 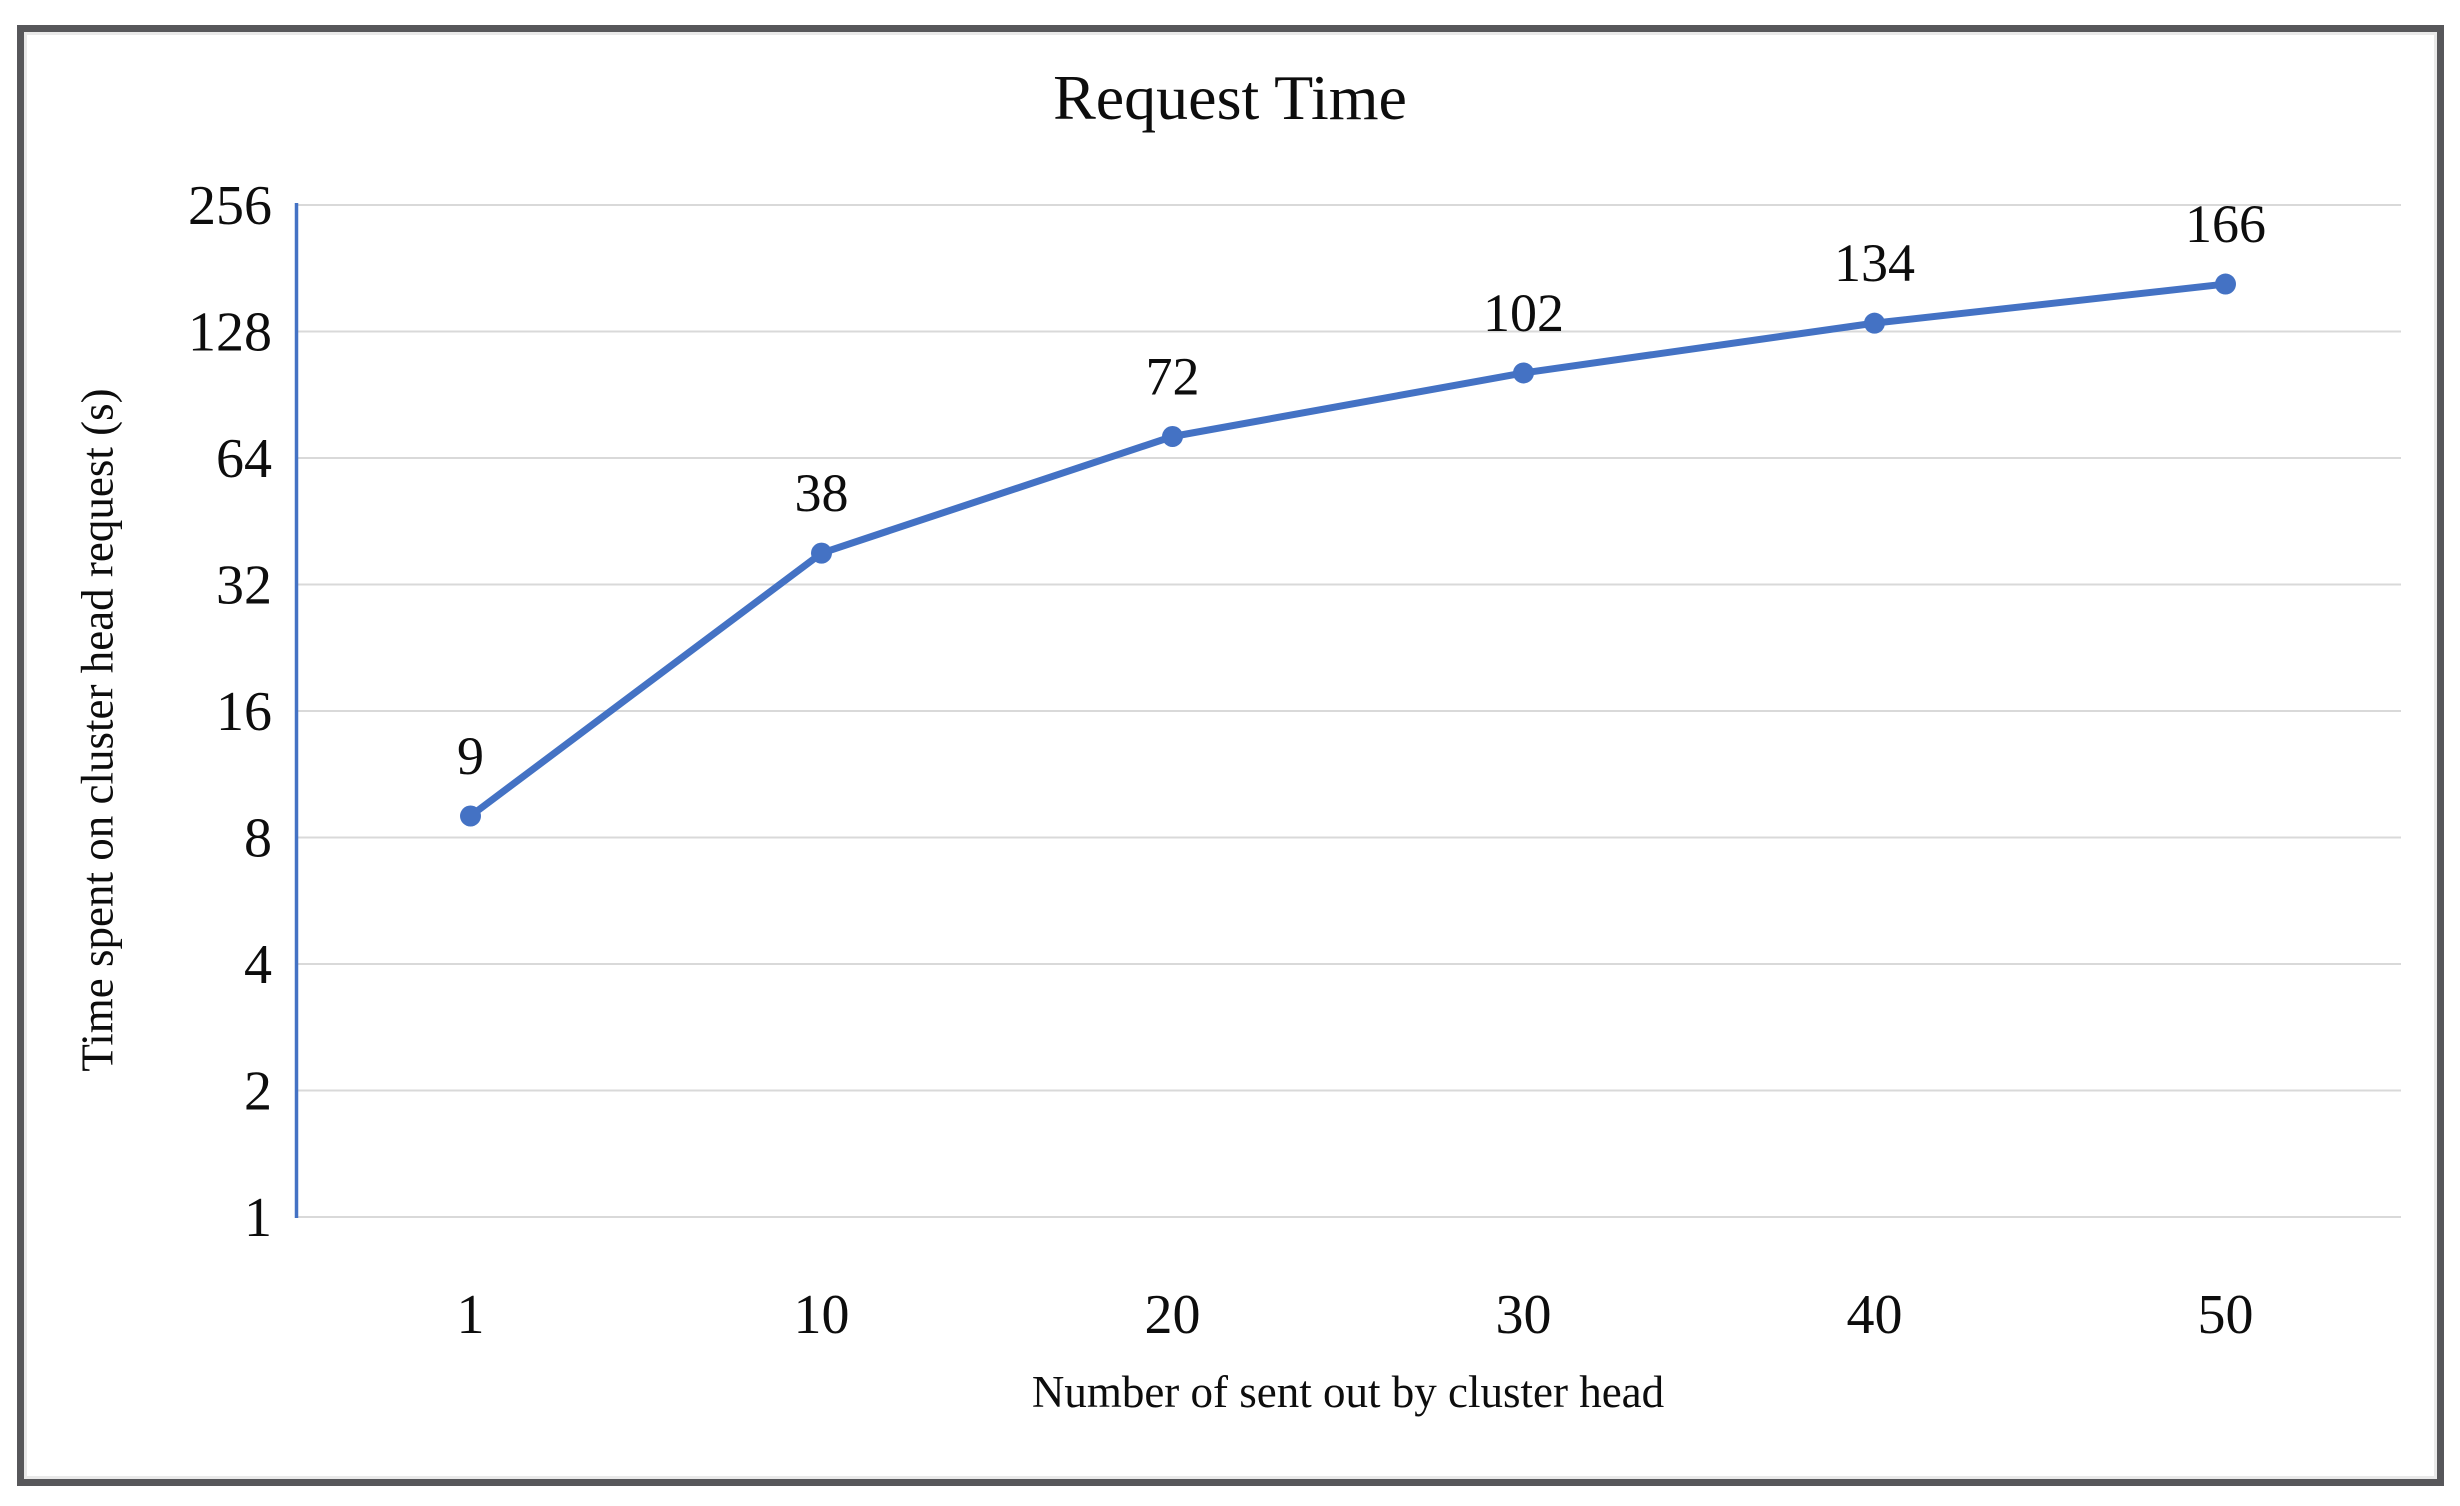 I want to click on x-tick-label: 30, so click(x=1524, y=1315).